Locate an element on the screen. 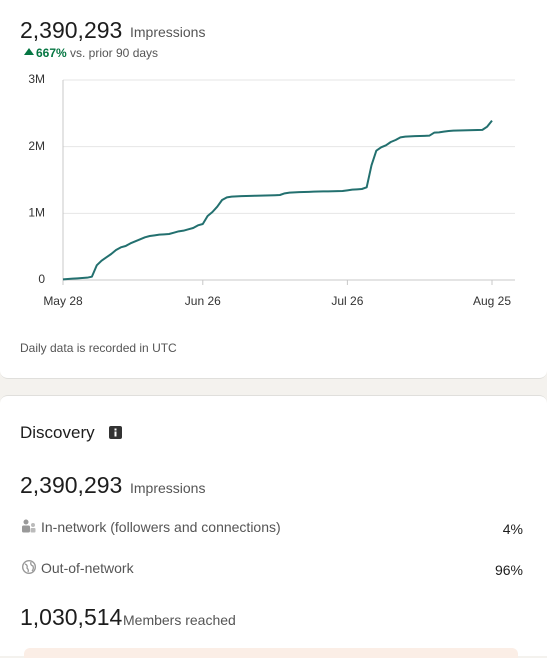 The width and height of the screenshot is (547, 658). info-icon is located at coordinates (115, 432).